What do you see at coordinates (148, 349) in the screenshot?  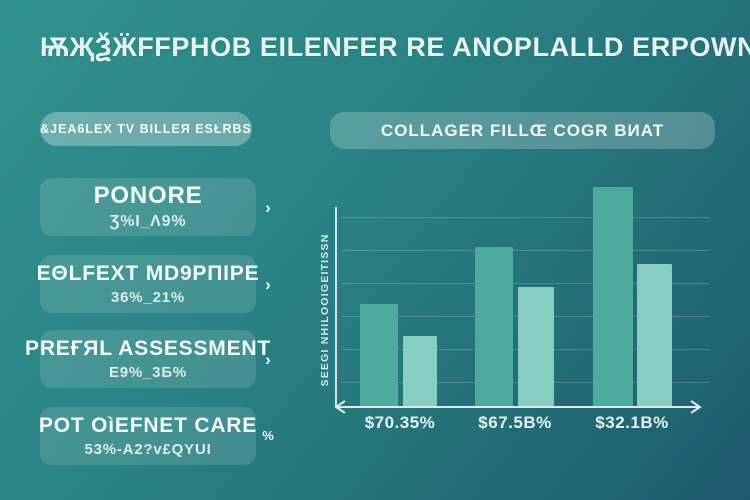 I see `sidebar-item-title: PREҒЯL ASSESSMENT` at bounding box center [148, 349].